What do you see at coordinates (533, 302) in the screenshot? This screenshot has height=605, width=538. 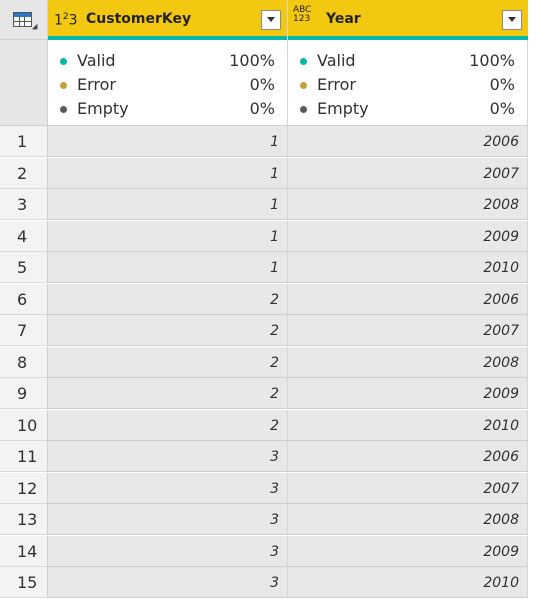 I see `grid-edge` at bounding box center [533, 302].